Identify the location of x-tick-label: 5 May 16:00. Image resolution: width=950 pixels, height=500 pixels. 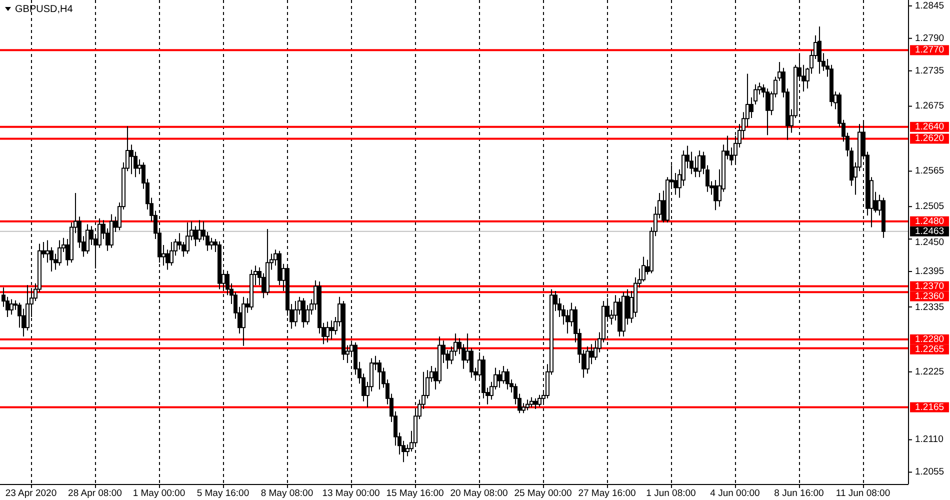
(223, 493).